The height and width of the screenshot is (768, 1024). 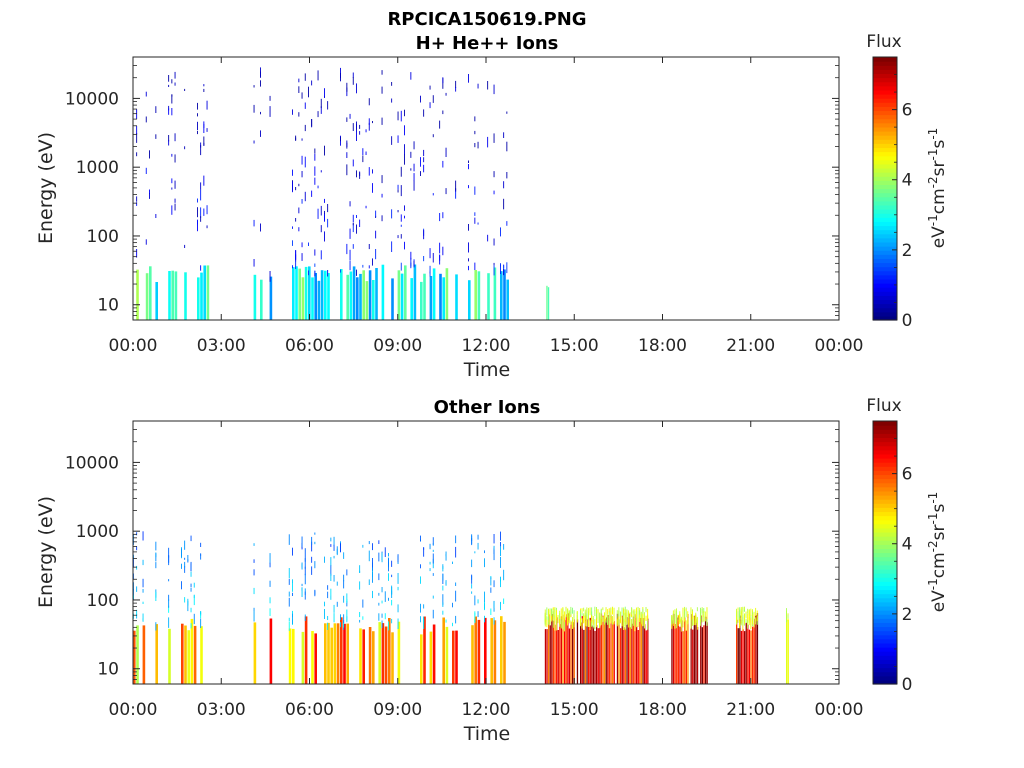 I want to click on panel-top-x-label: Time, so click(x=487, y=370).